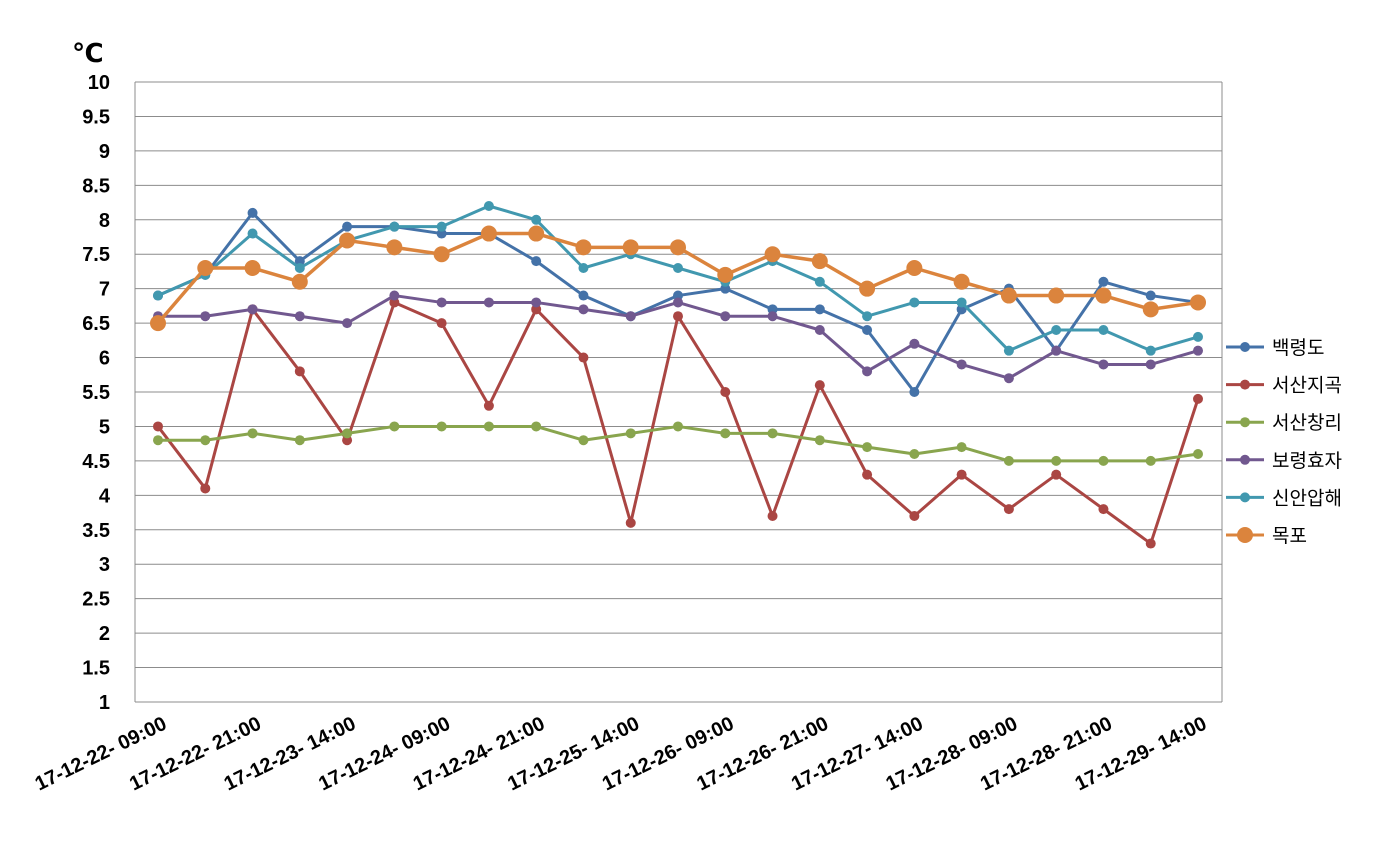 The image size is (1374, 863). I want to click on legend-label: 목포, so click(1289, 536).